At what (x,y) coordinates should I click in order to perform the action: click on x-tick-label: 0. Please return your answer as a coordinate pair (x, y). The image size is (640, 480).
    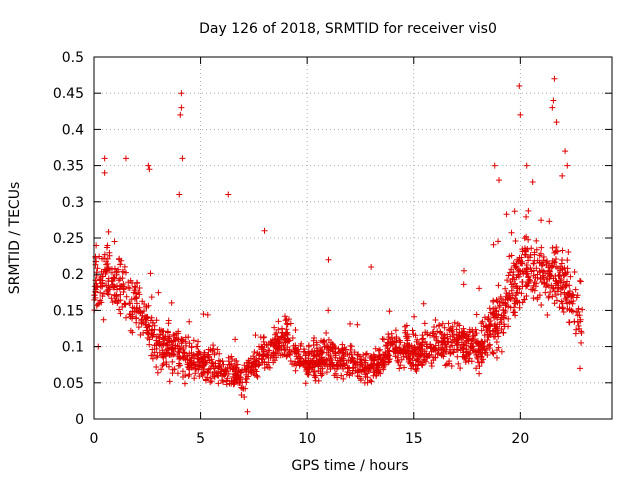
    Looking at the image, I should click on (94, 439).